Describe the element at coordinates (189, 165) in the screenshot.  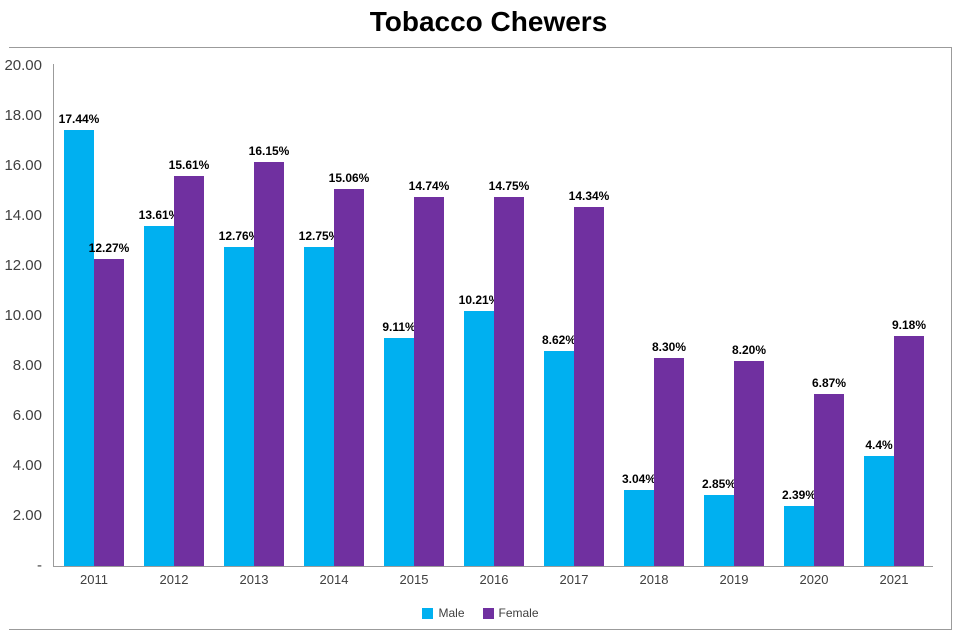
I see `data-label-female-2012: 15.61%` at that location.